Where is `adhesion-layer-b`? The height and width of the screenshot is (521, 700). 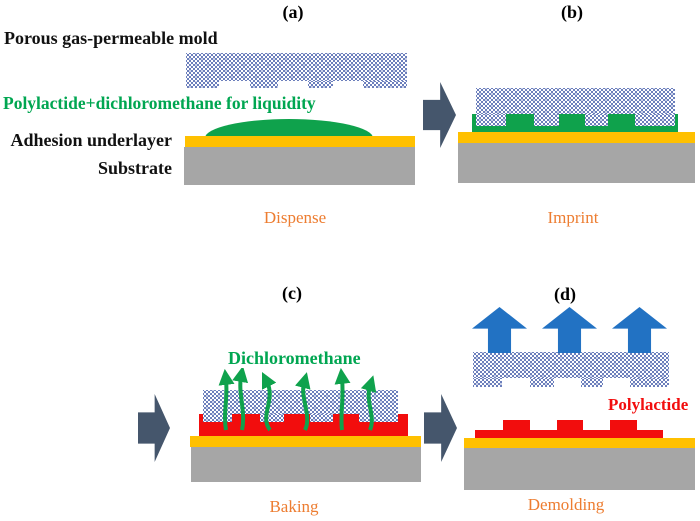 adhesion-layer-b is located at coordinates (576, 137).